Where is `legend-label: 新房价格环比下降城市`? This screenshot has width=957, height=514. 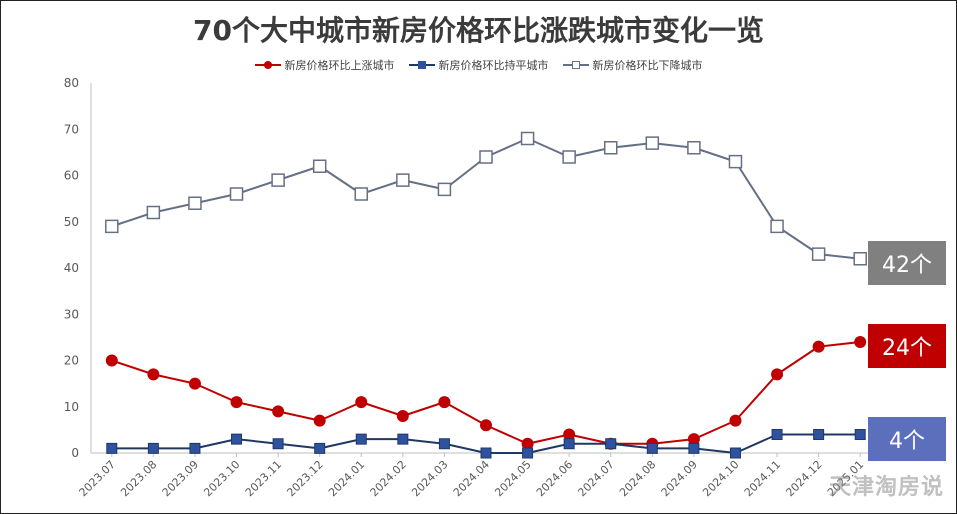
legend-label: 新房价格环比下降城市 is located at coordinates (647, 65).